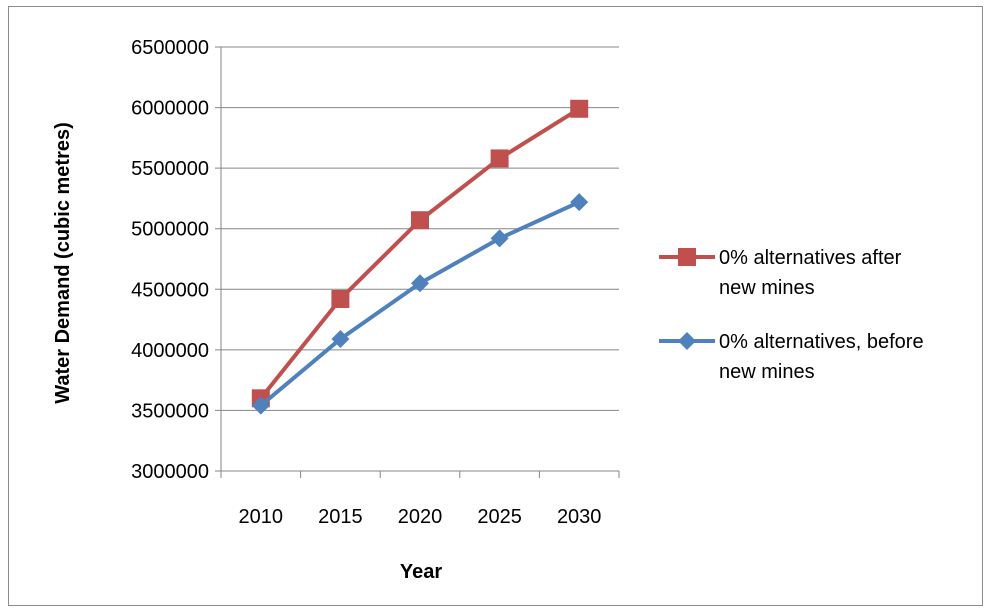 This screenshot has height=612, width=992. I want to click on x-tick-labels: 2010 2015 2020 2025 2030, so click(420, 517).